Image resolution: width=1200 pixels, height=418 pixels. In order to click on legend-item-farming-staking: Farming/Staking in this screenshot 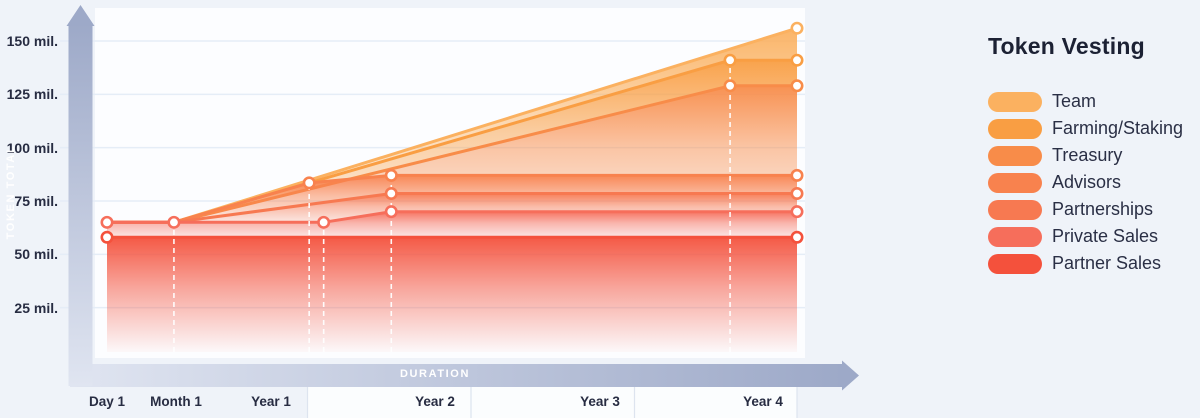, I will do `click(1093, 128)`.